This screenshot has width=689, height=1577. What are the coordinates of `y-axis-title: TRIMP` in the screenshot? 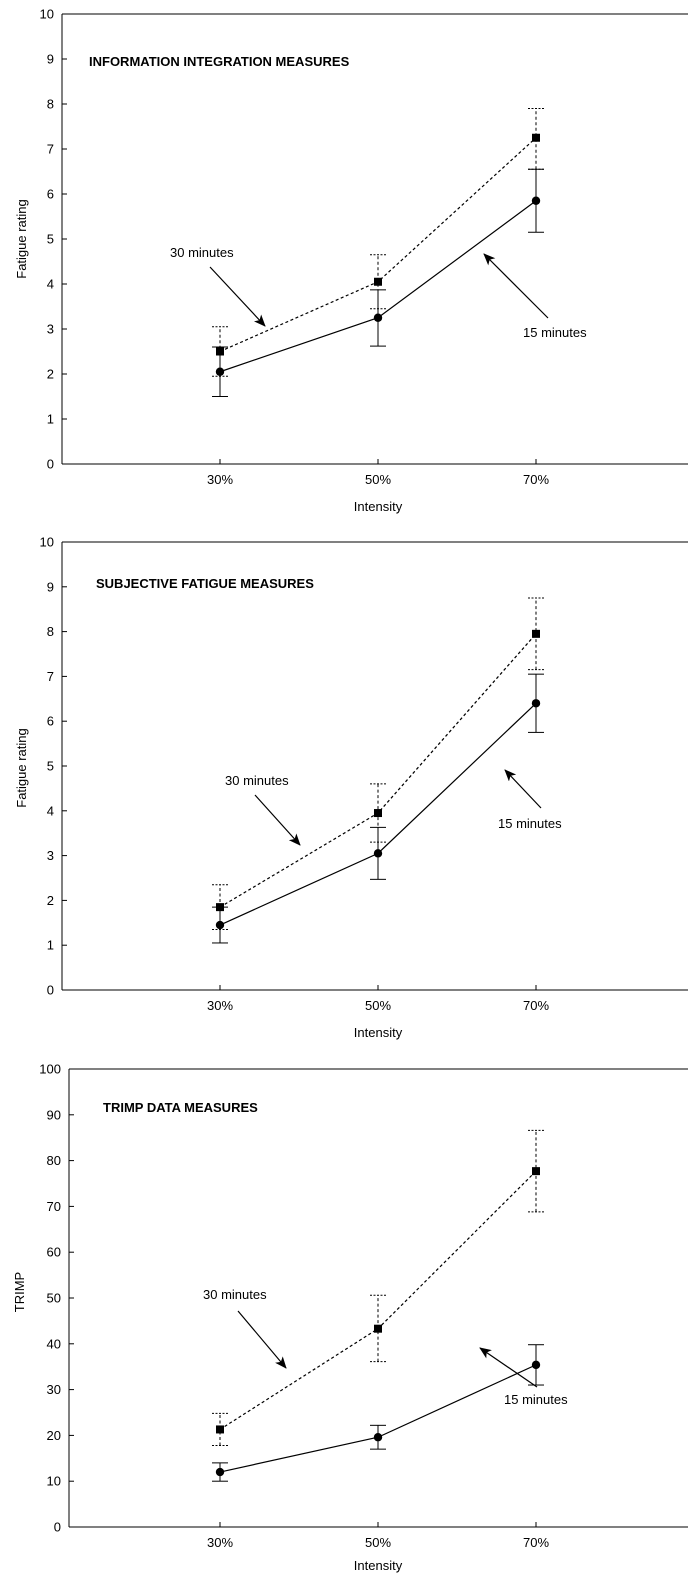 It's located at (19, 1292).